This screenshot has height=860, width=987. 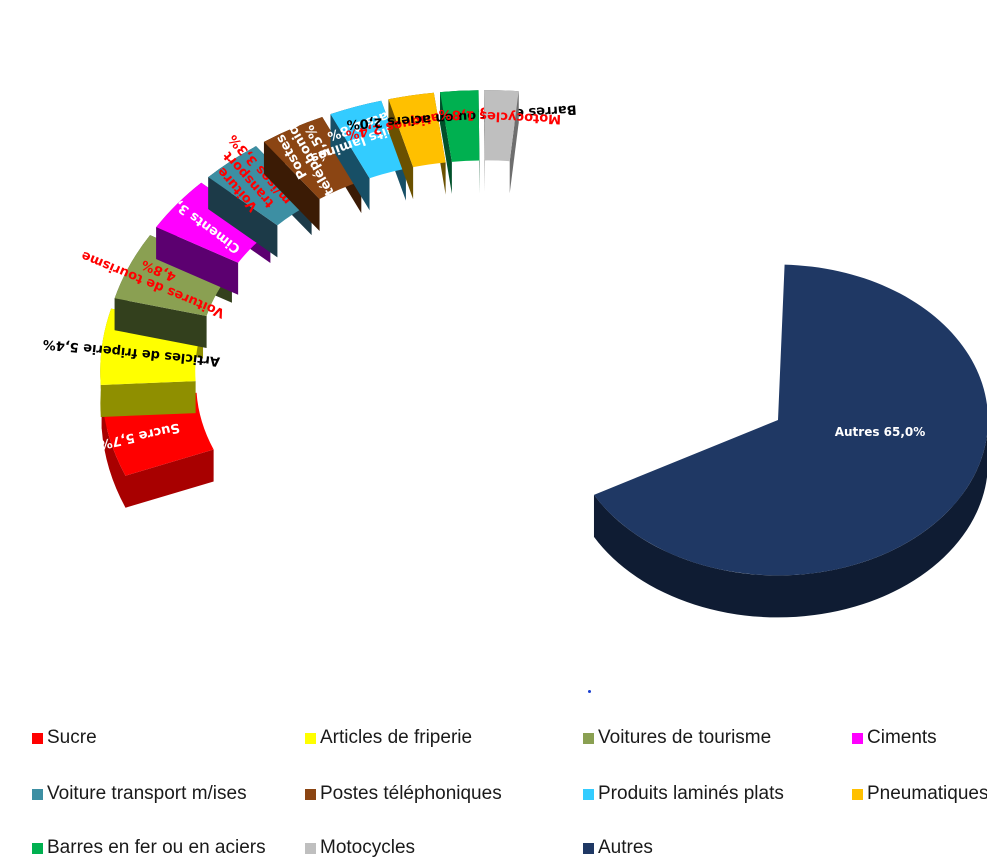 I want to click on legend-item: Postes téléphoniques, so click(x=403, y=794).